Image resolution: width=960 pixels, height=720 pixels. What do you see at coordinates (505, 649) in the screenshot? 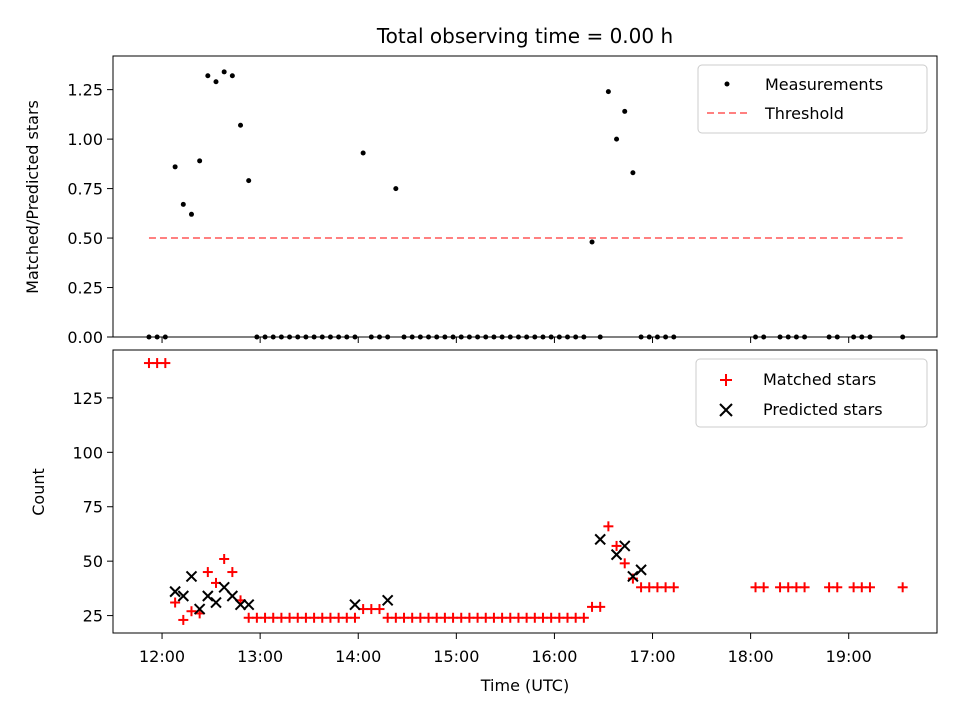
I see `bottom-x-ticks: 12:00 13:00 14:00 15:00 16:00 17:00 18:00 19:00` at bounding box center [505, 649].